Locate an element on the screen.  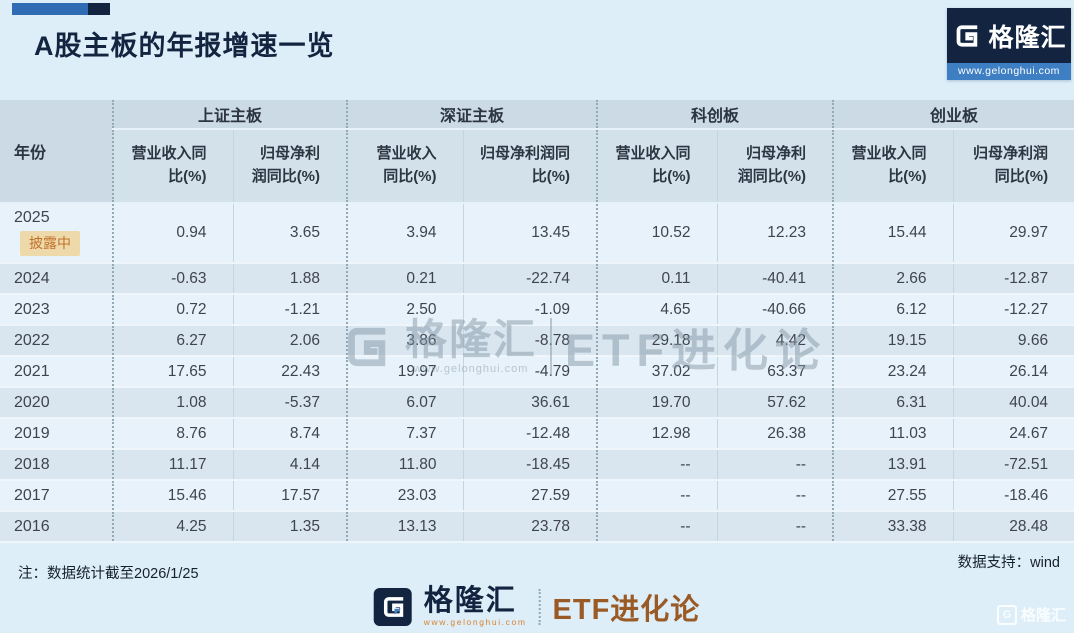
value-cell: 11.17 is located at coordinates (172, 465).